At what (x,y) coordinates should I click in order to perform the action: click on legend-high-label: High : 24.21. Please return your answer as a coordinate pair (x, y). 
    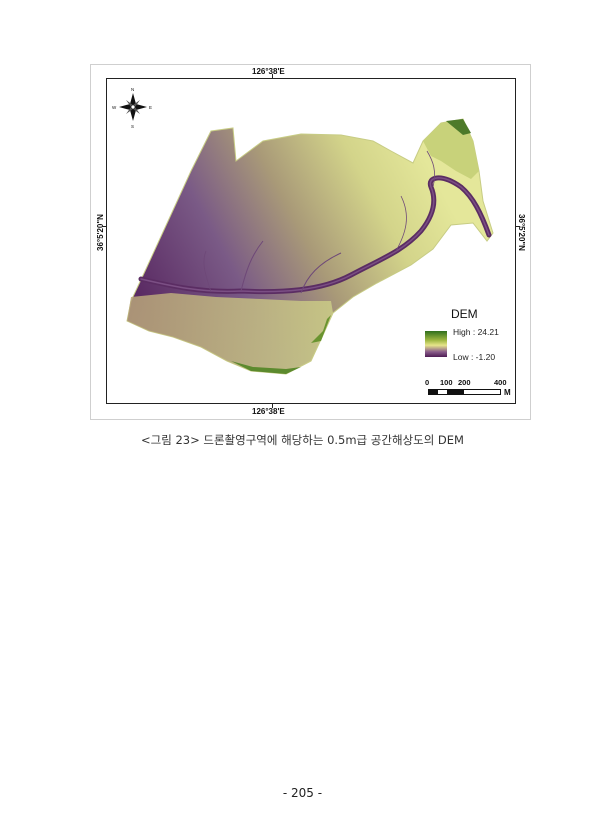
    Looking at the image, I should click on (476, 332).